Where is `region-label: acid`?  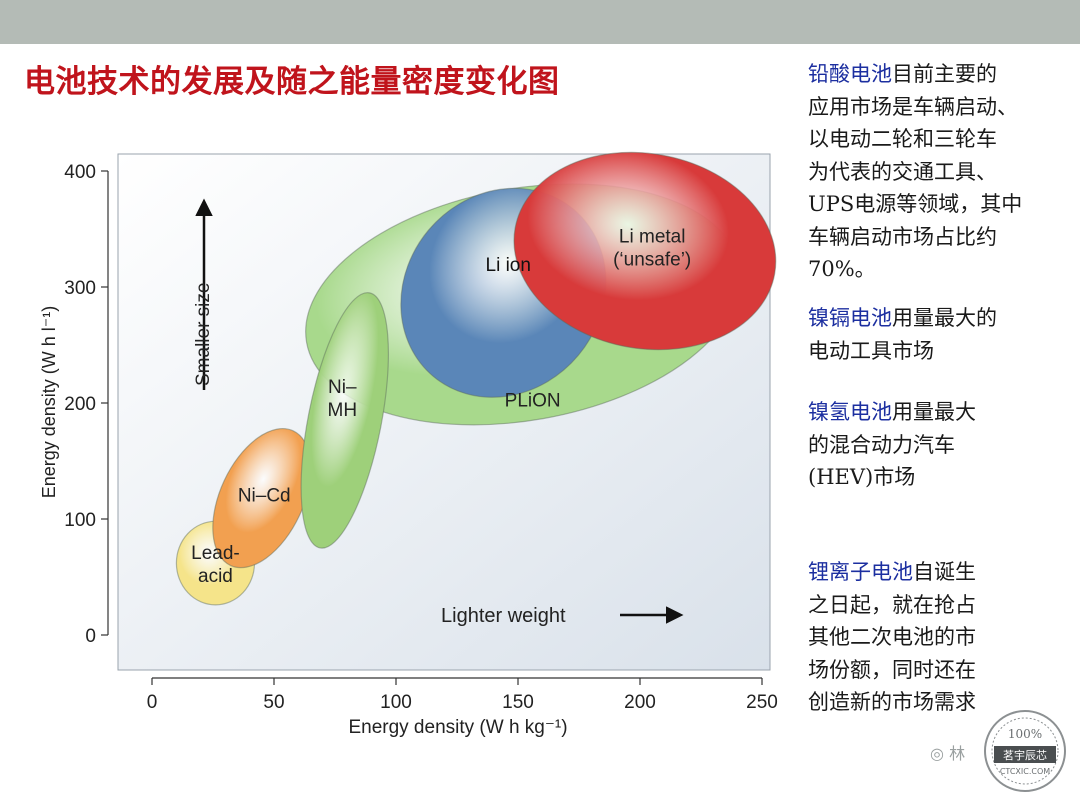 region-label: acid is located at coordinates (215, 576).